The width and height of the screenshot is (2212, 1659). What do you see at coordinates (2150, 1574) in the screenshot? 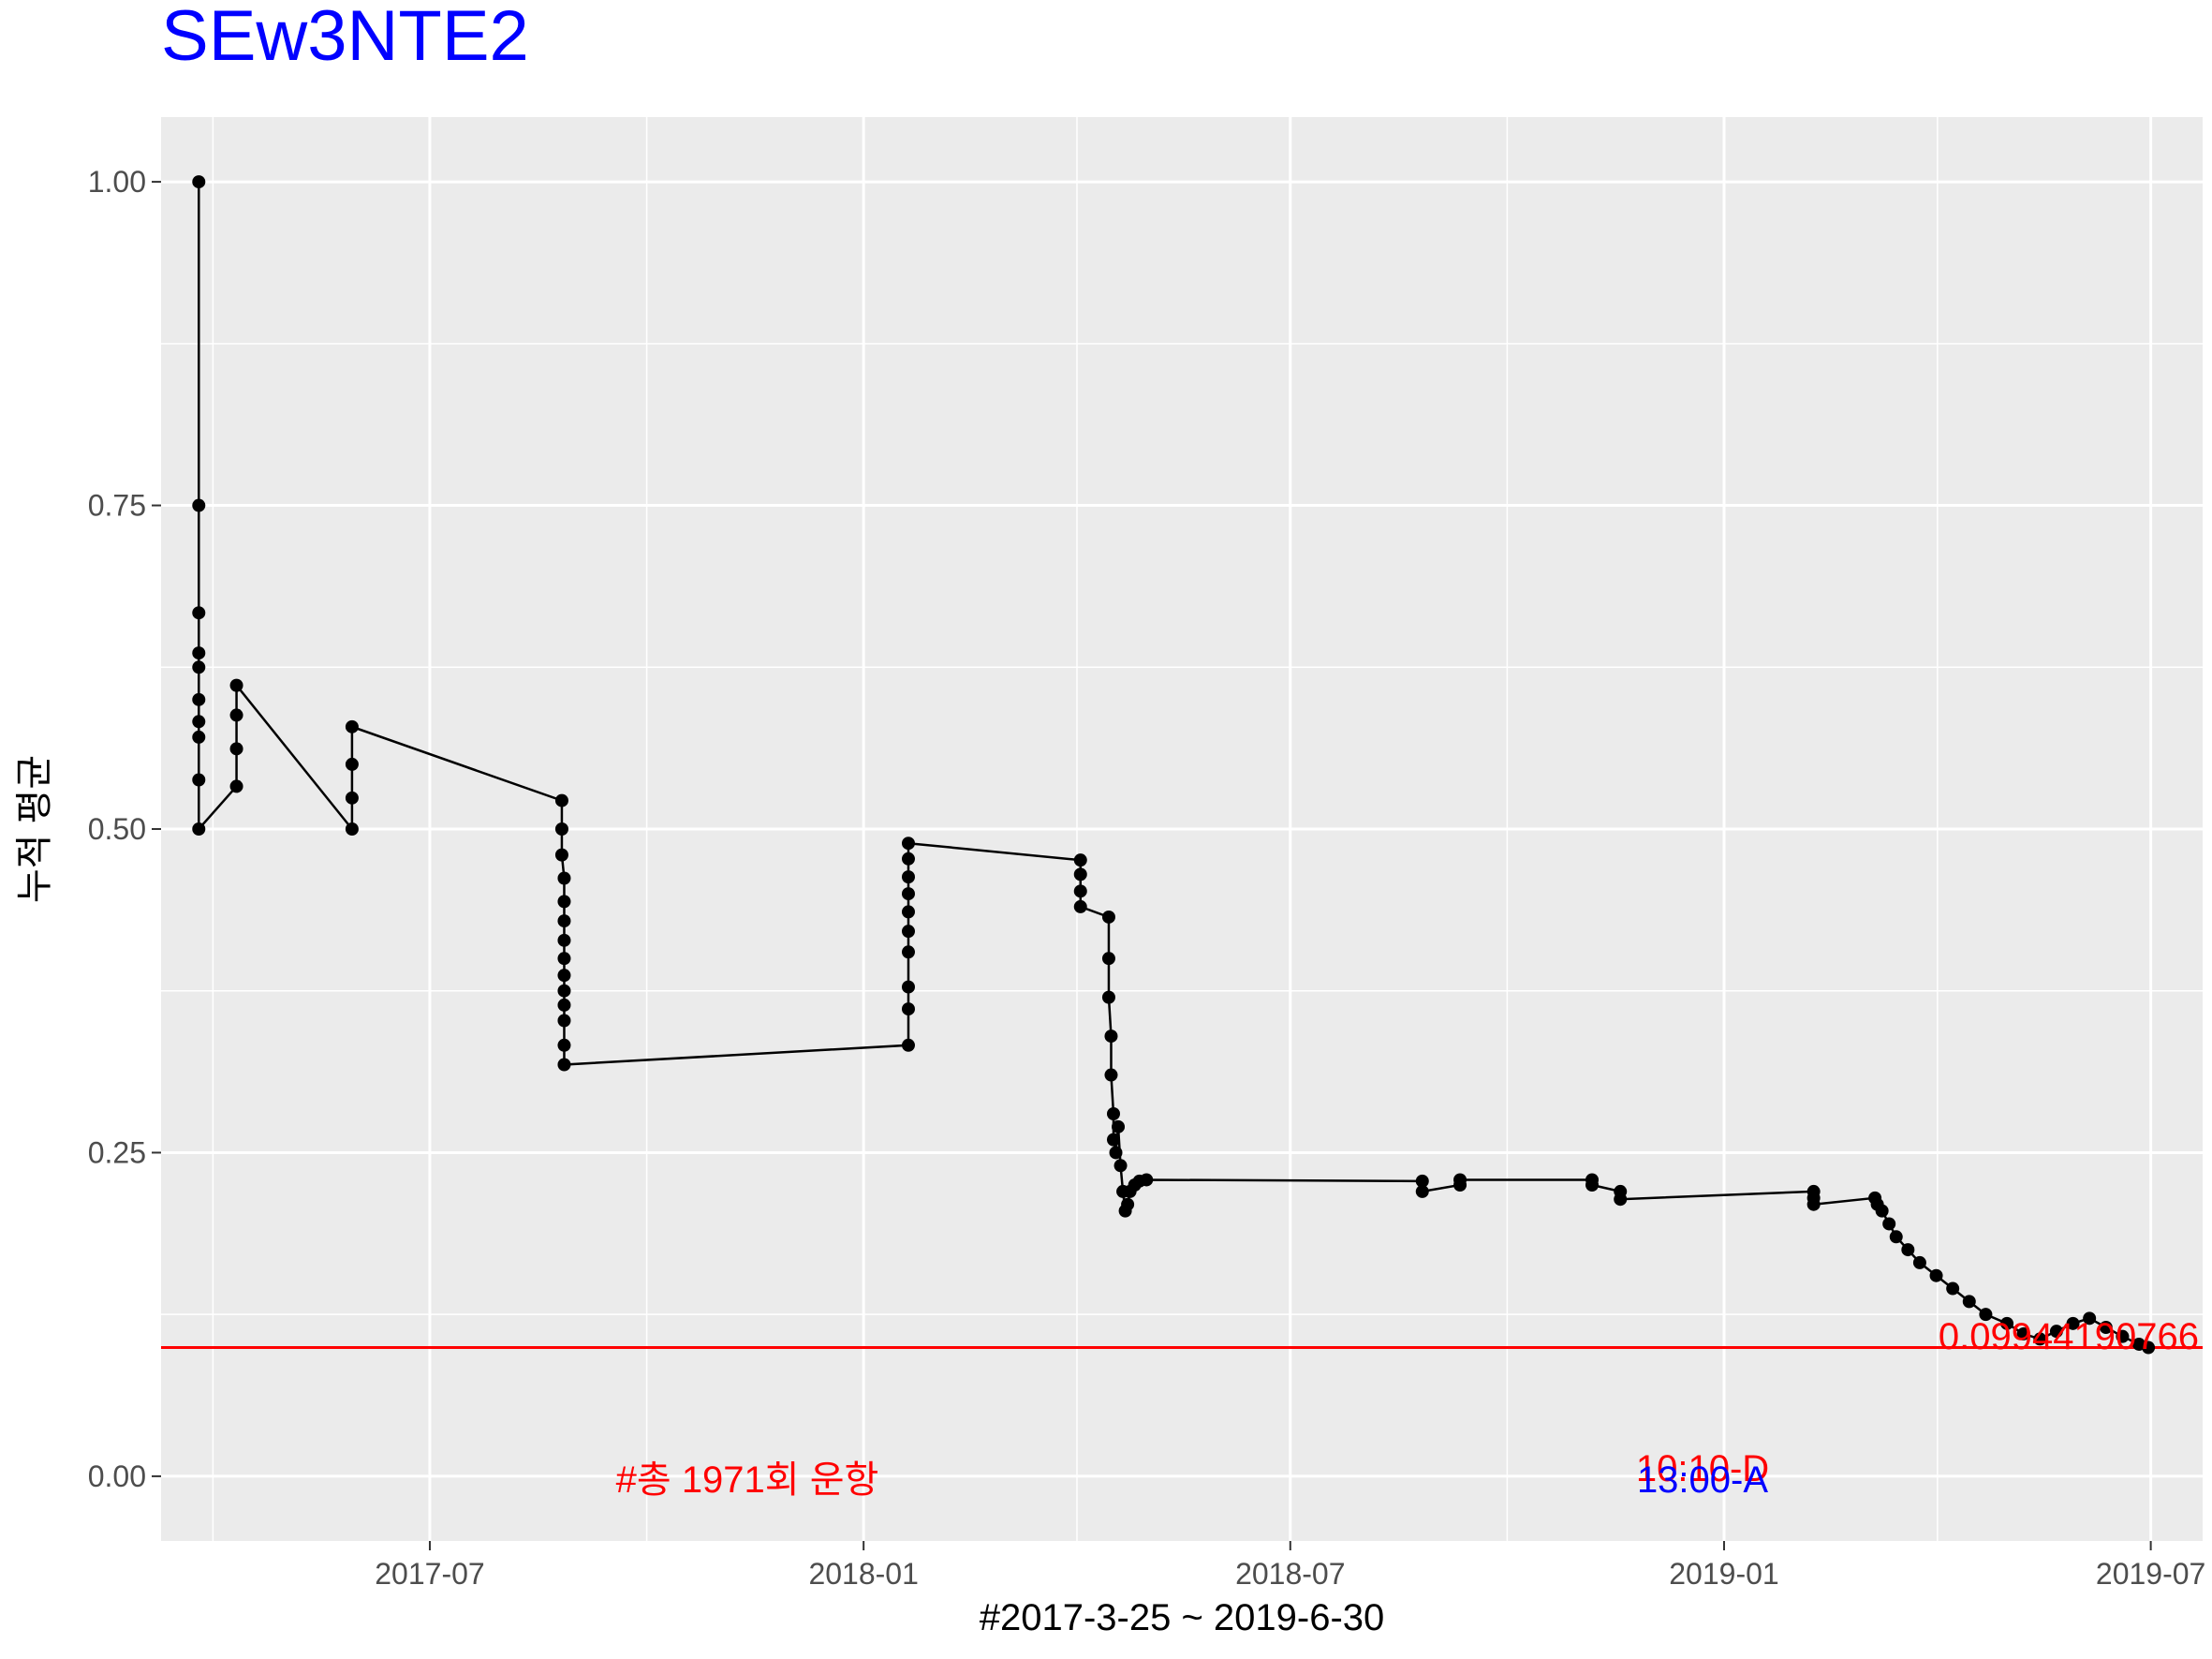
I see `x-tick-label: 2019-07` at bounding box center [2150, 1574].